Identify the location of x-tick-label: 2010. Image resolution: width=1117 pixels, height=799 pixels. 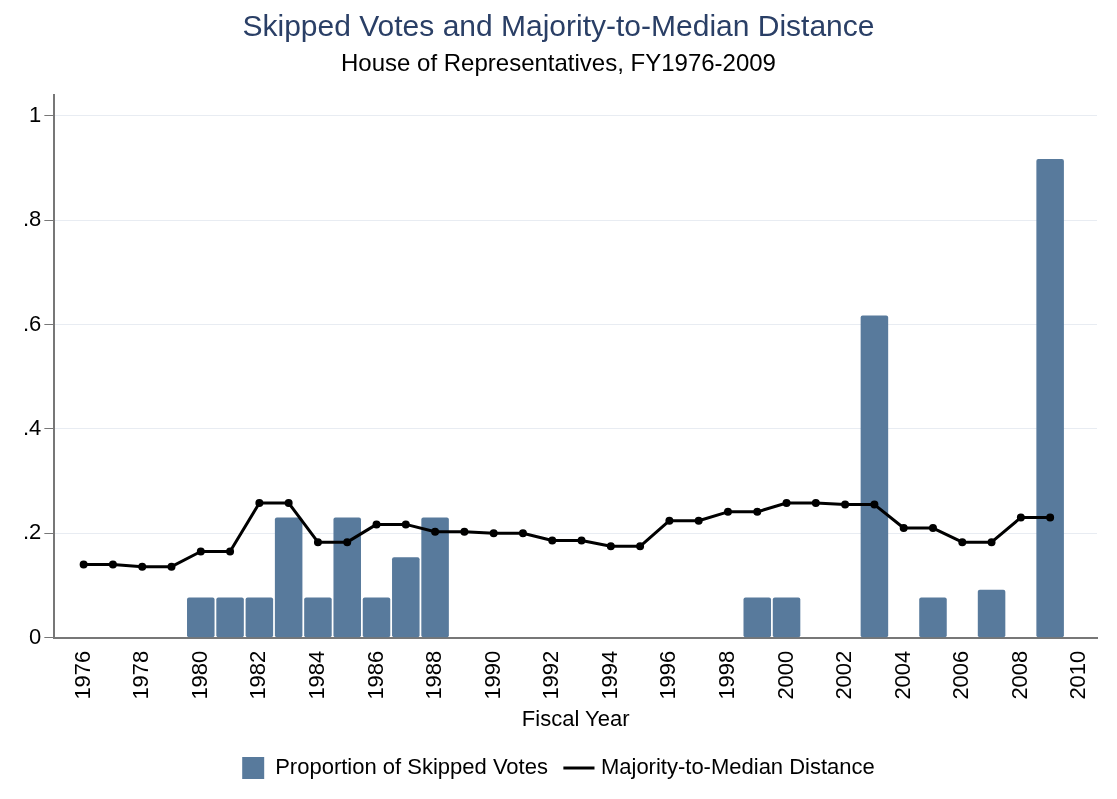
(1078, 675).